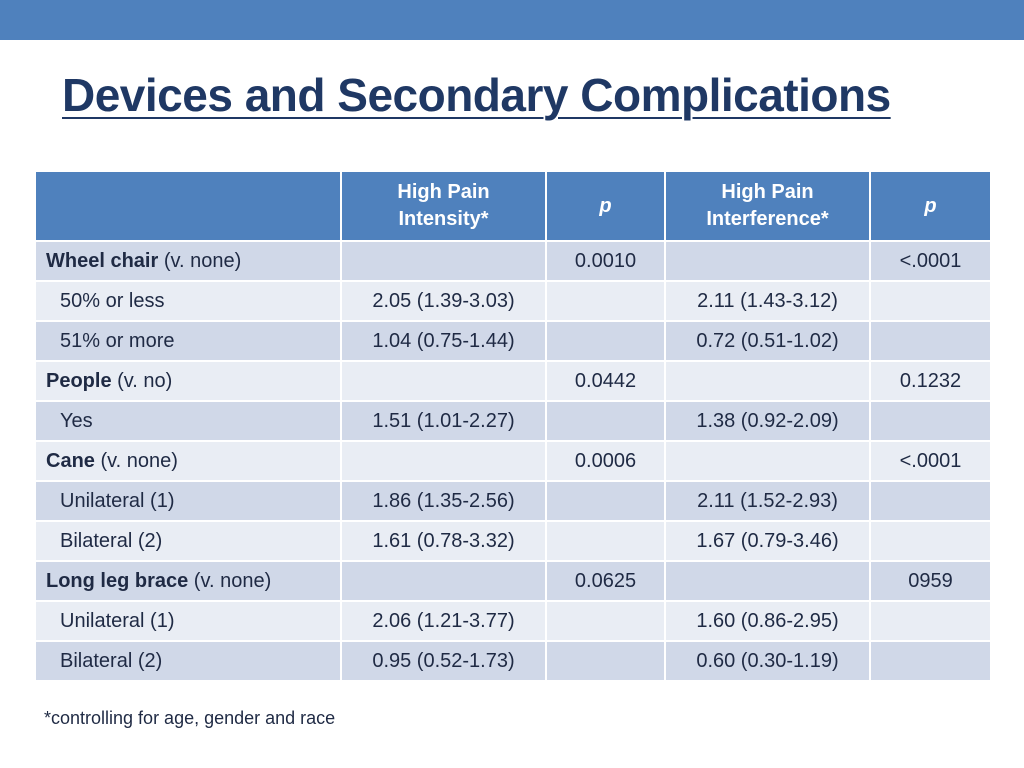 The image size is (1024, 768). Describe the element at coordinates (188, 421) in the screenshot. I see `row-label-cell: Yes` at that location.